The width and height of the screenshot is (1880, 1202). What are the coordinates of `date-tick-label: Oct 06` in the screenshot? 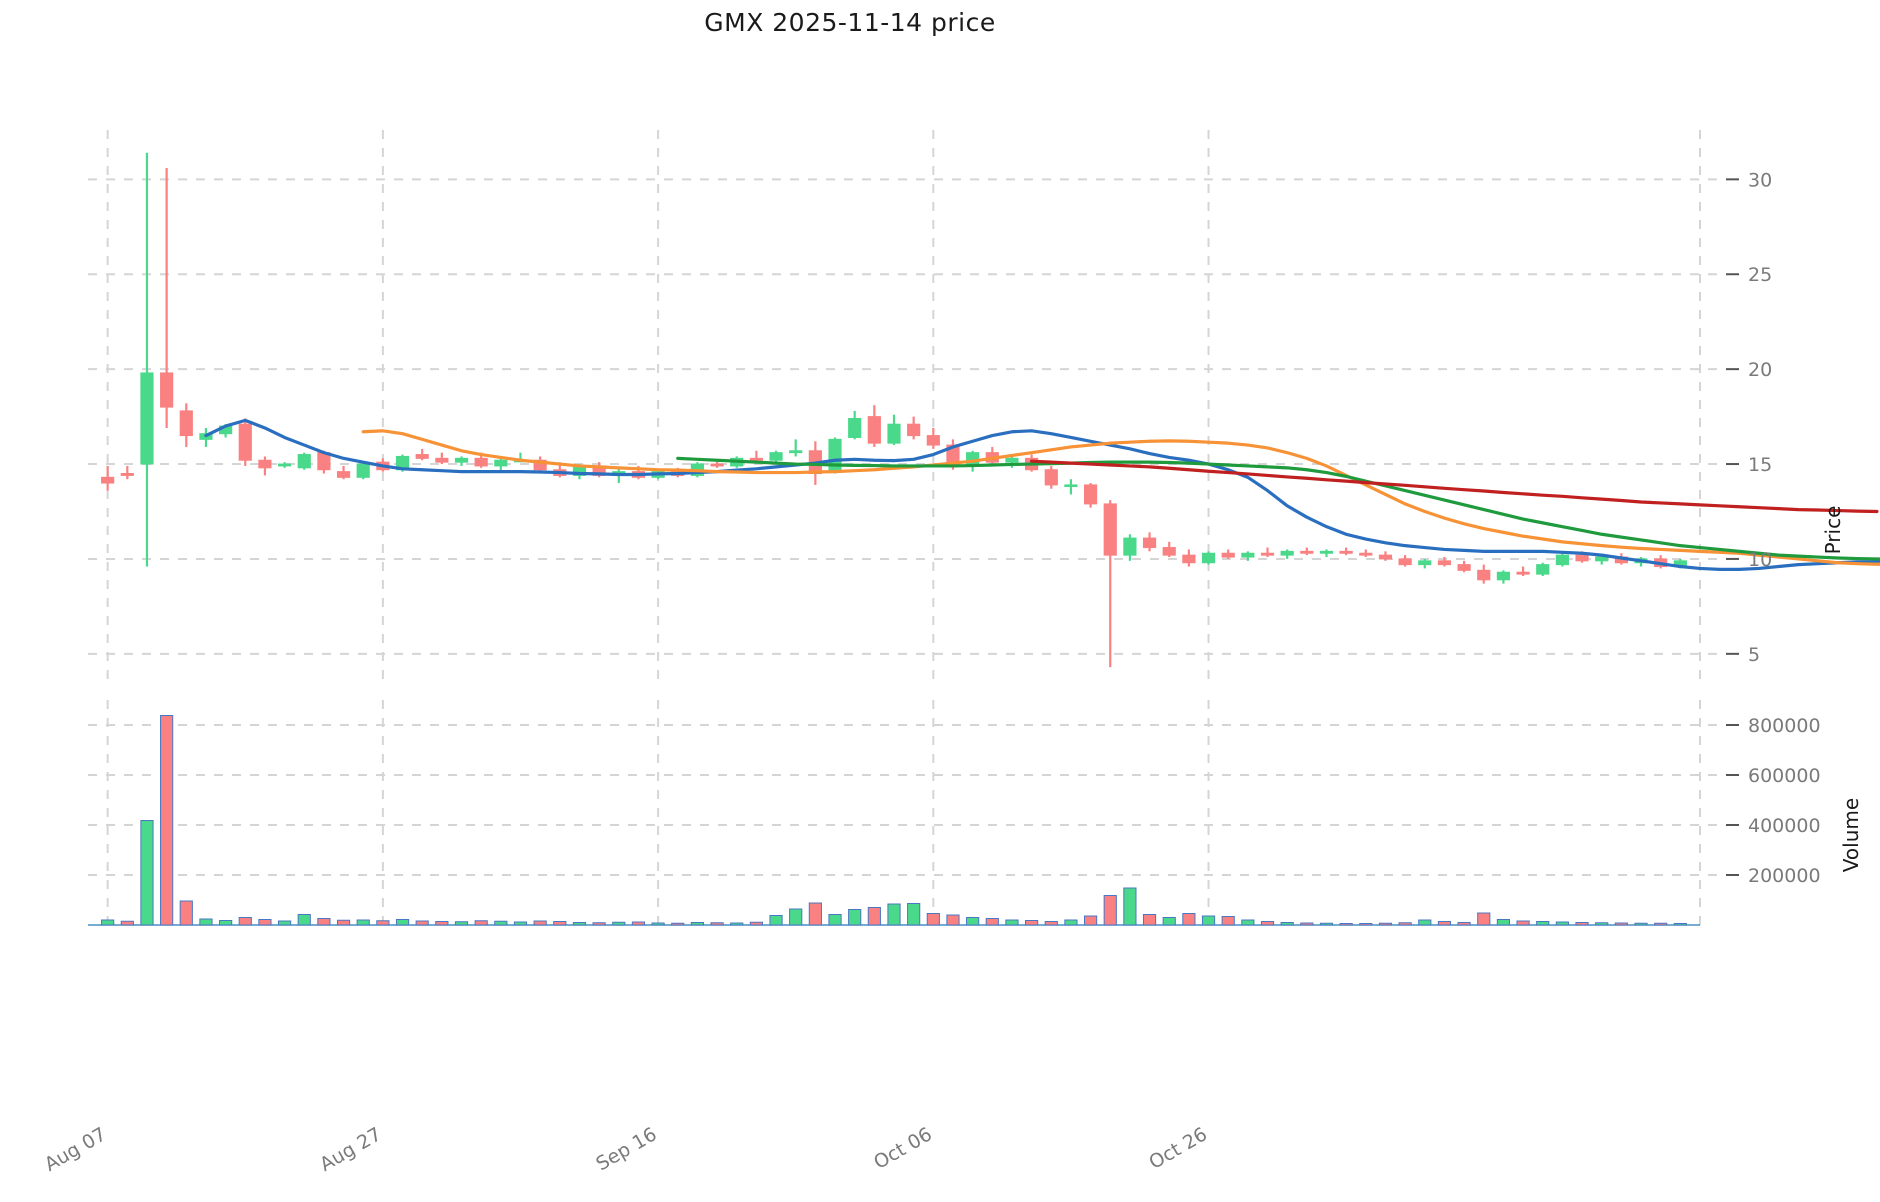 It's located at (903, 1148).